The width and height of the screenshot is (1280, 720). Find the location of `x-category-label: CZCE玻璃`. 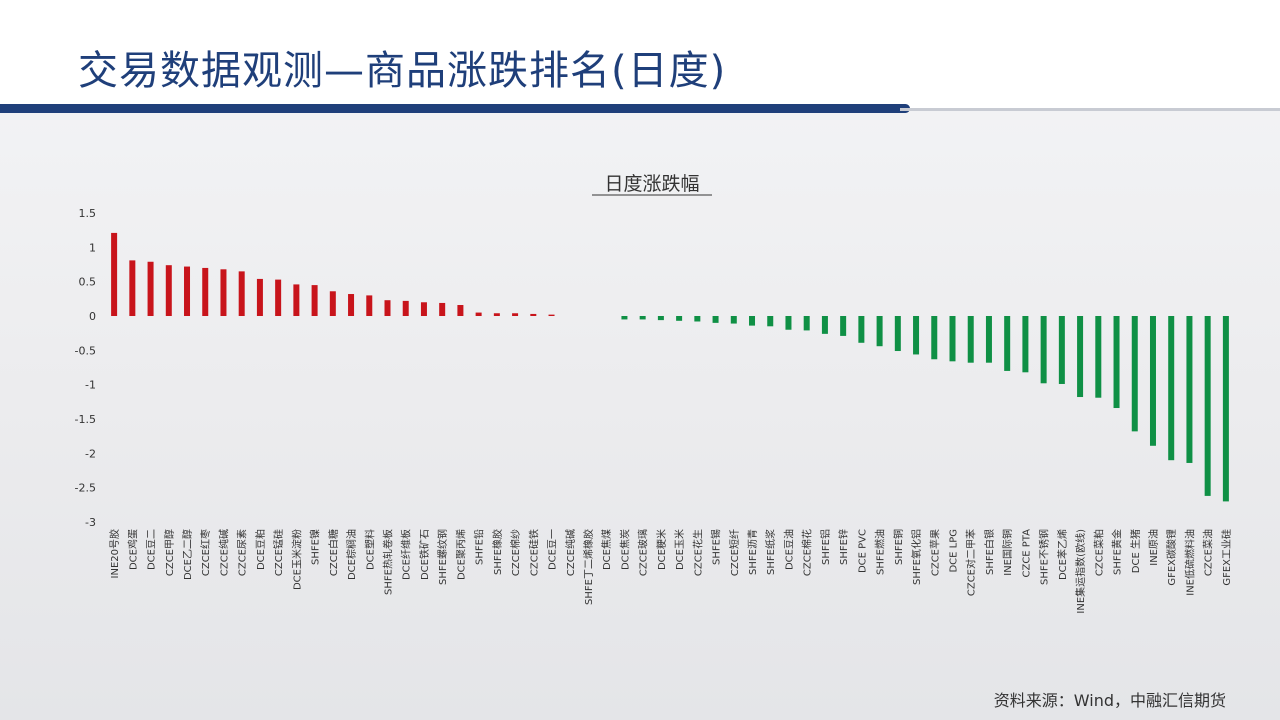

x-category-label: CZCE玻璃 is located at coordinates (643, 552).